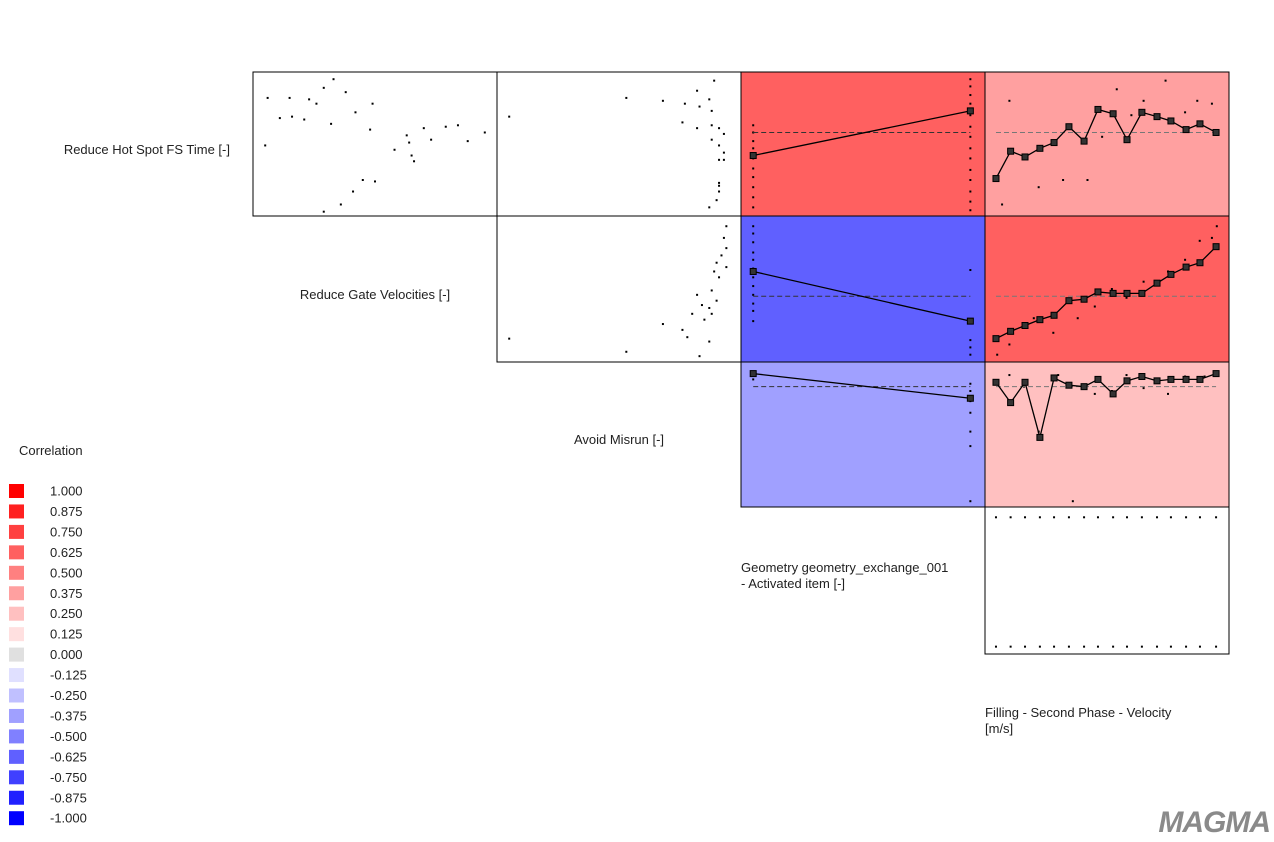 This screenshot has height=842, width=1274. Describe the element at coordinates (68, 715) in the screenshot. I see `legend-label: -0.375` at that location.